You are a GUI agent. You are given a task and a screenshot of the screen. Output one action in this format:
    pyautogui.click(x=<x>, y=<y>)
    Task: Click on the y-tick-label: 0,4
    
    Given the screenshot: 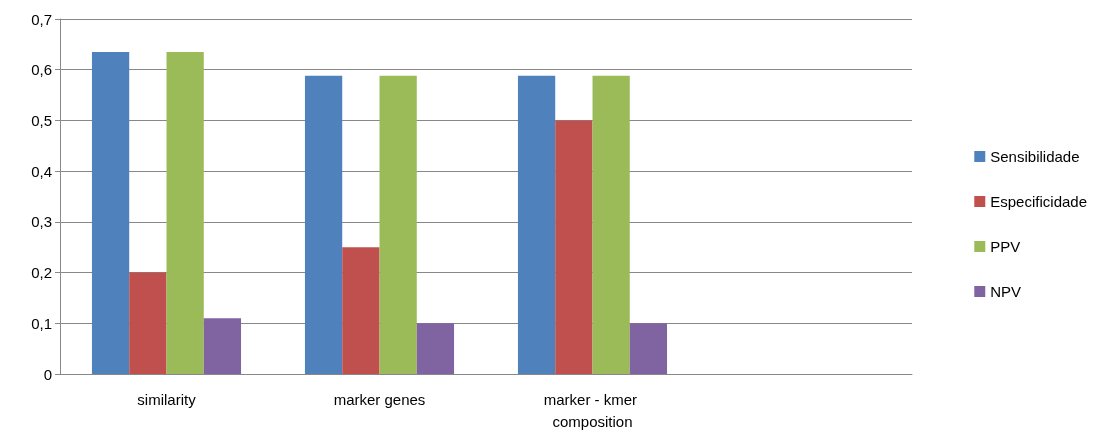 What is the action you would take?
    pyautogui.click(x=41, y=171)
    